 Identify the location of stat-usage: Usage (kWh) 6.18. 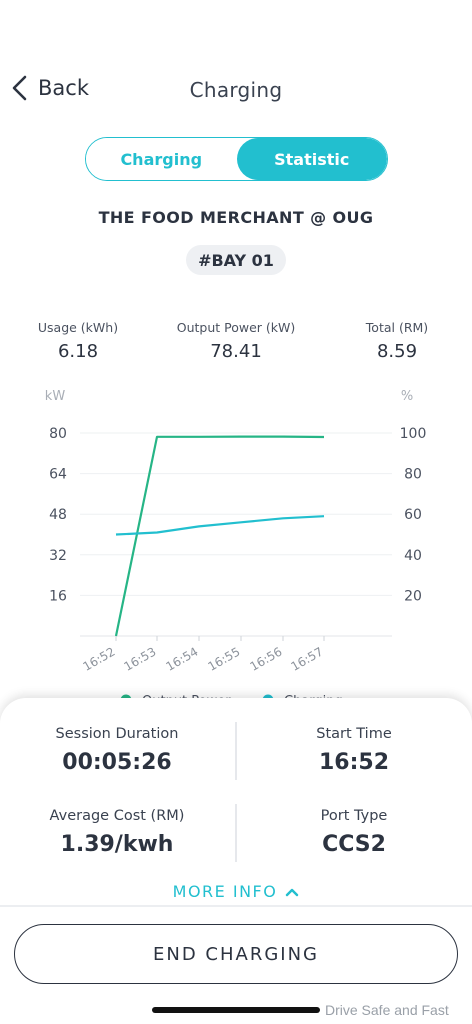
(78, 341).